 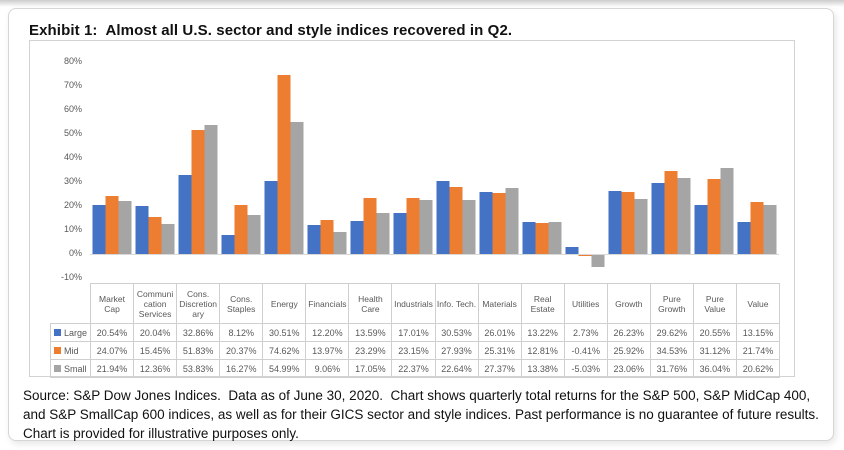 I want to click on legend-label: Large, so click(x=76, y=332).